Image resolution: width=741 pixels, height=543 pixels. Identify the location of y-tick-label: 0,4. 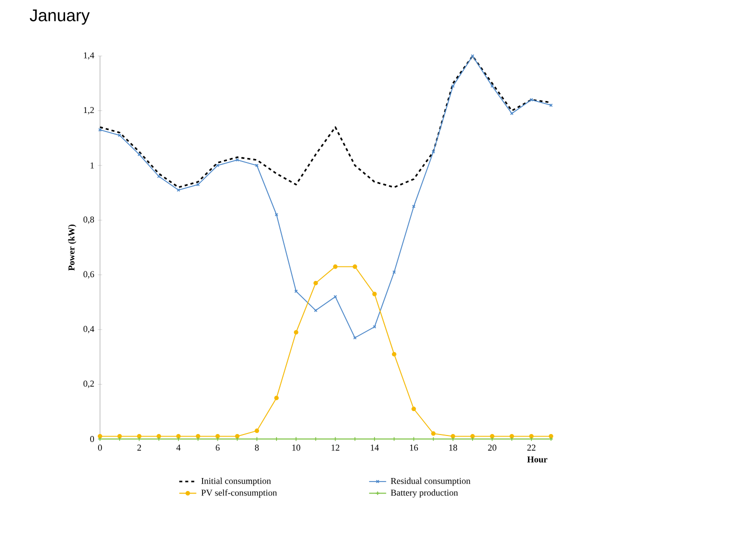
(88, 330).